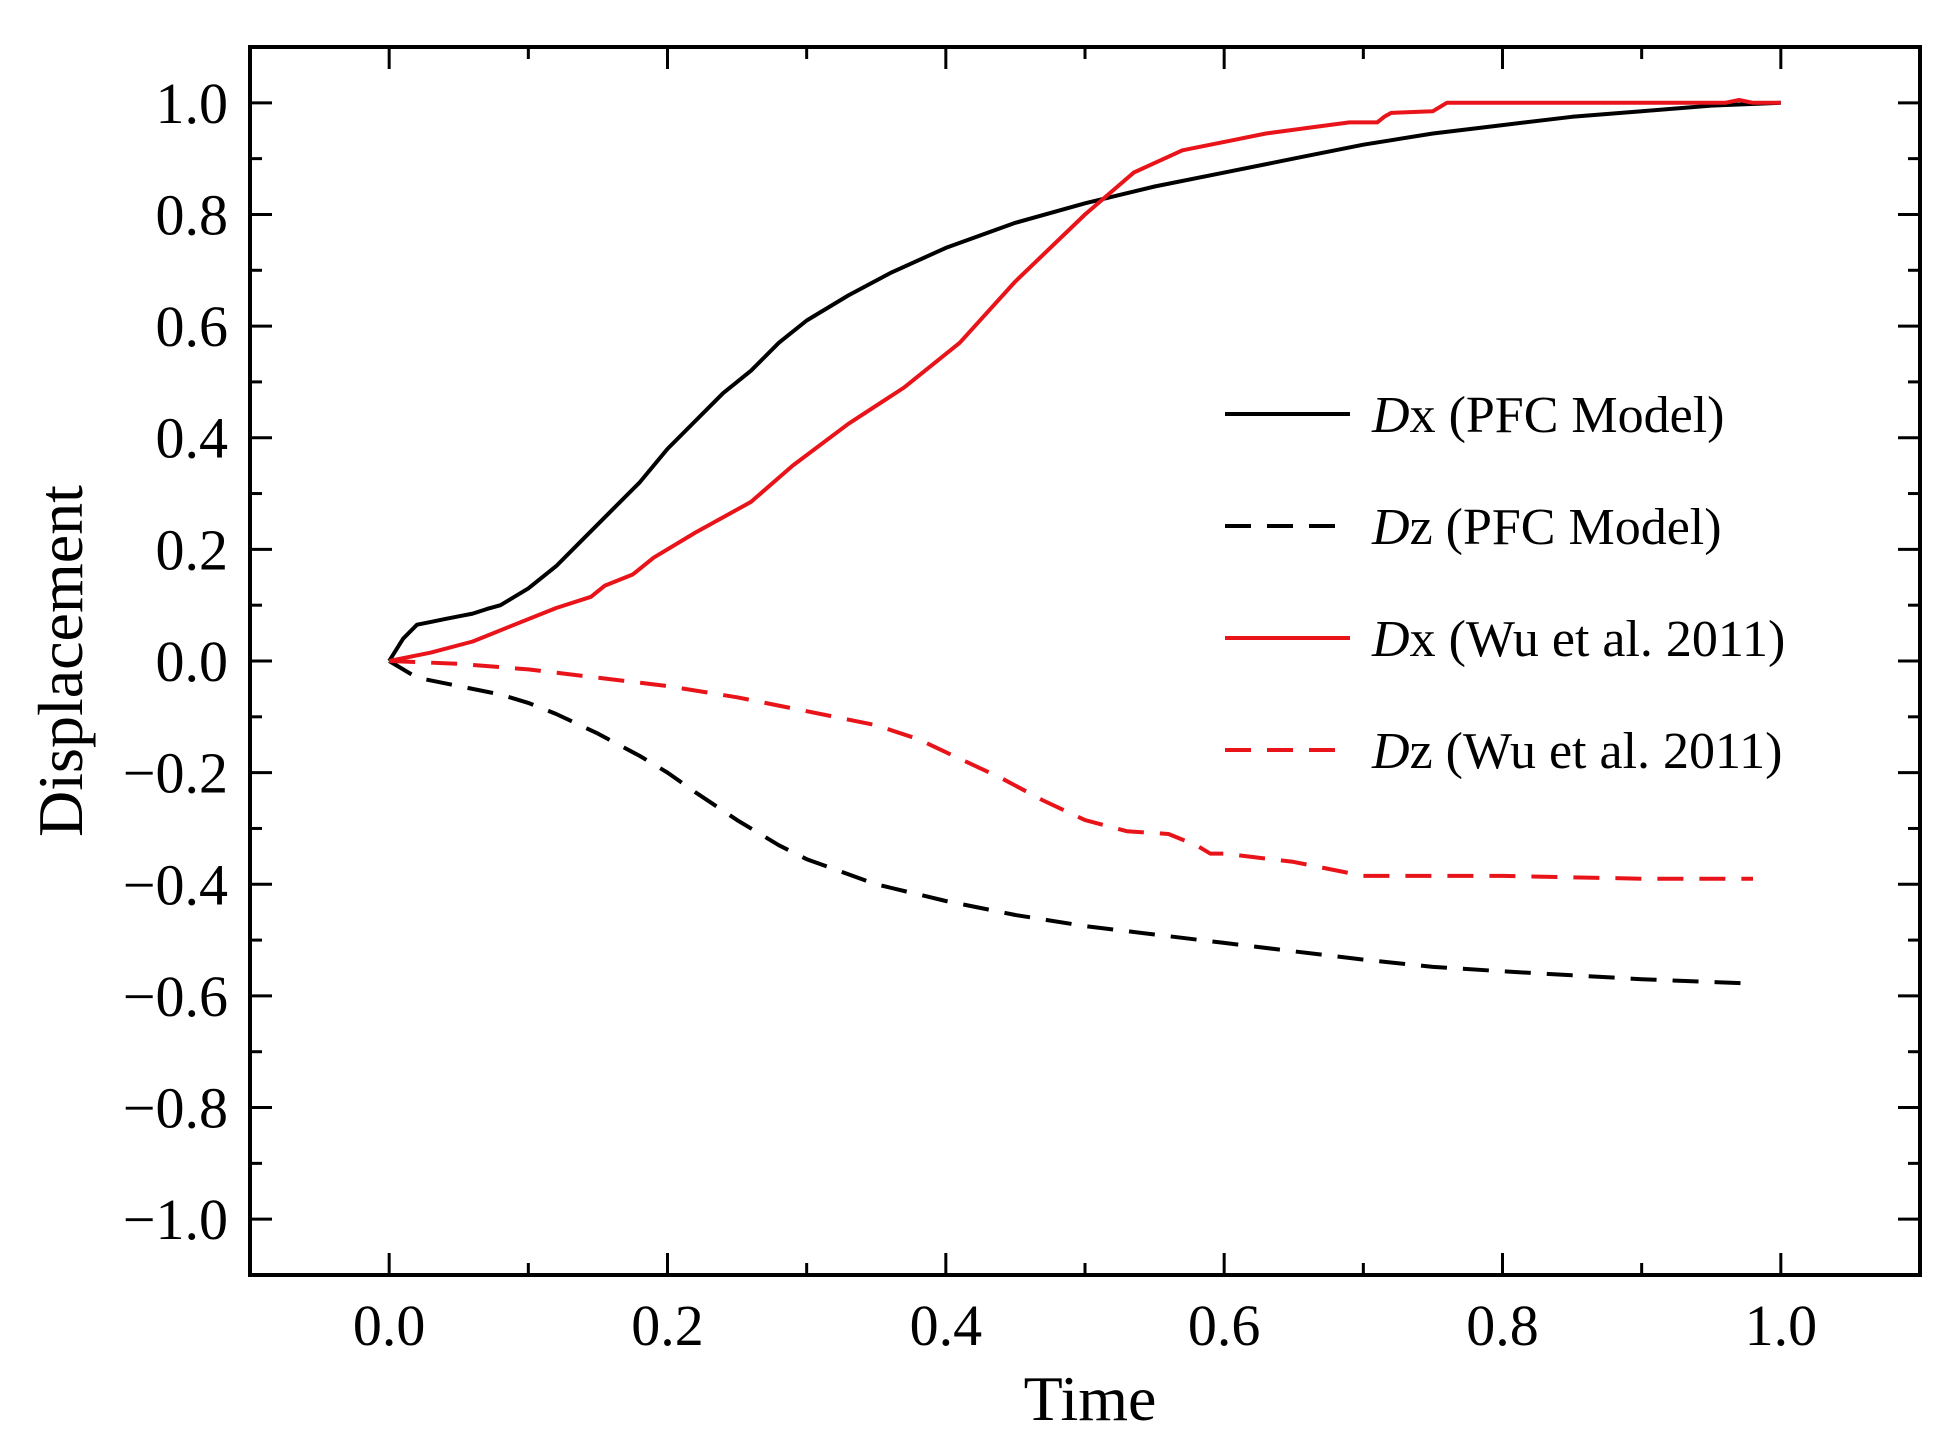 This screenshot has height=1455, width=1945. I want to click on y-tick-label: 1.0, so click(192, 103).